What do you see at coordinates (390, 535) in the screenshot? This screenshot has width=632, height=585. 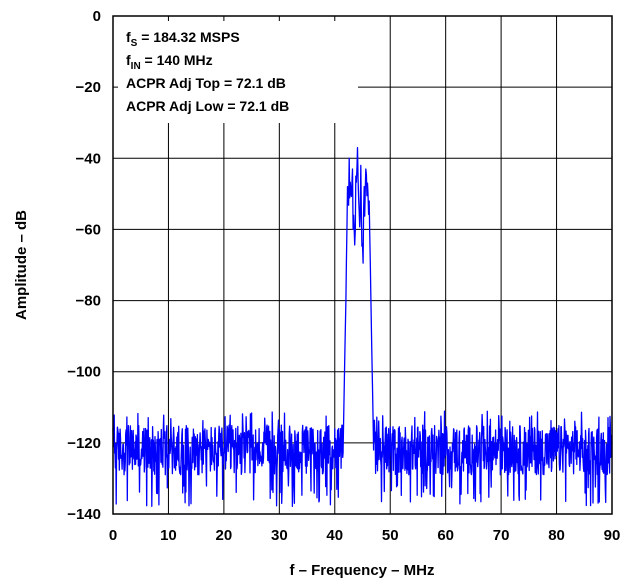 I see `x-tick-label: 50` at bounding box center [390, 535].